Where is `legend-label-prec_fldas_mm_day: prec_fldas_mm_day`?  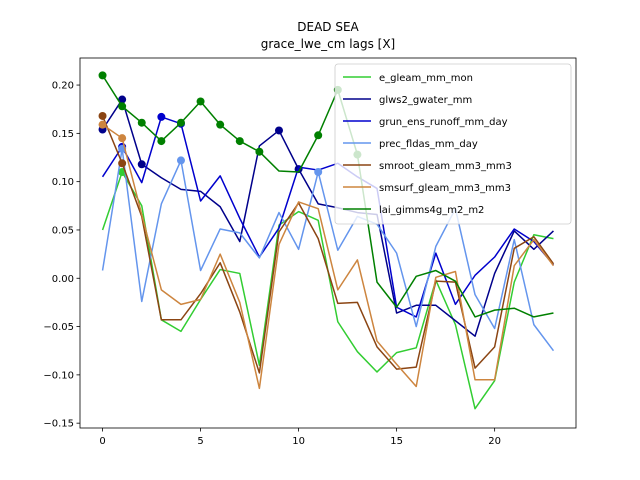 legend-label-prec_fldas_mm_day: prec_fldas_mm_day is located at coordinates (428, 144).